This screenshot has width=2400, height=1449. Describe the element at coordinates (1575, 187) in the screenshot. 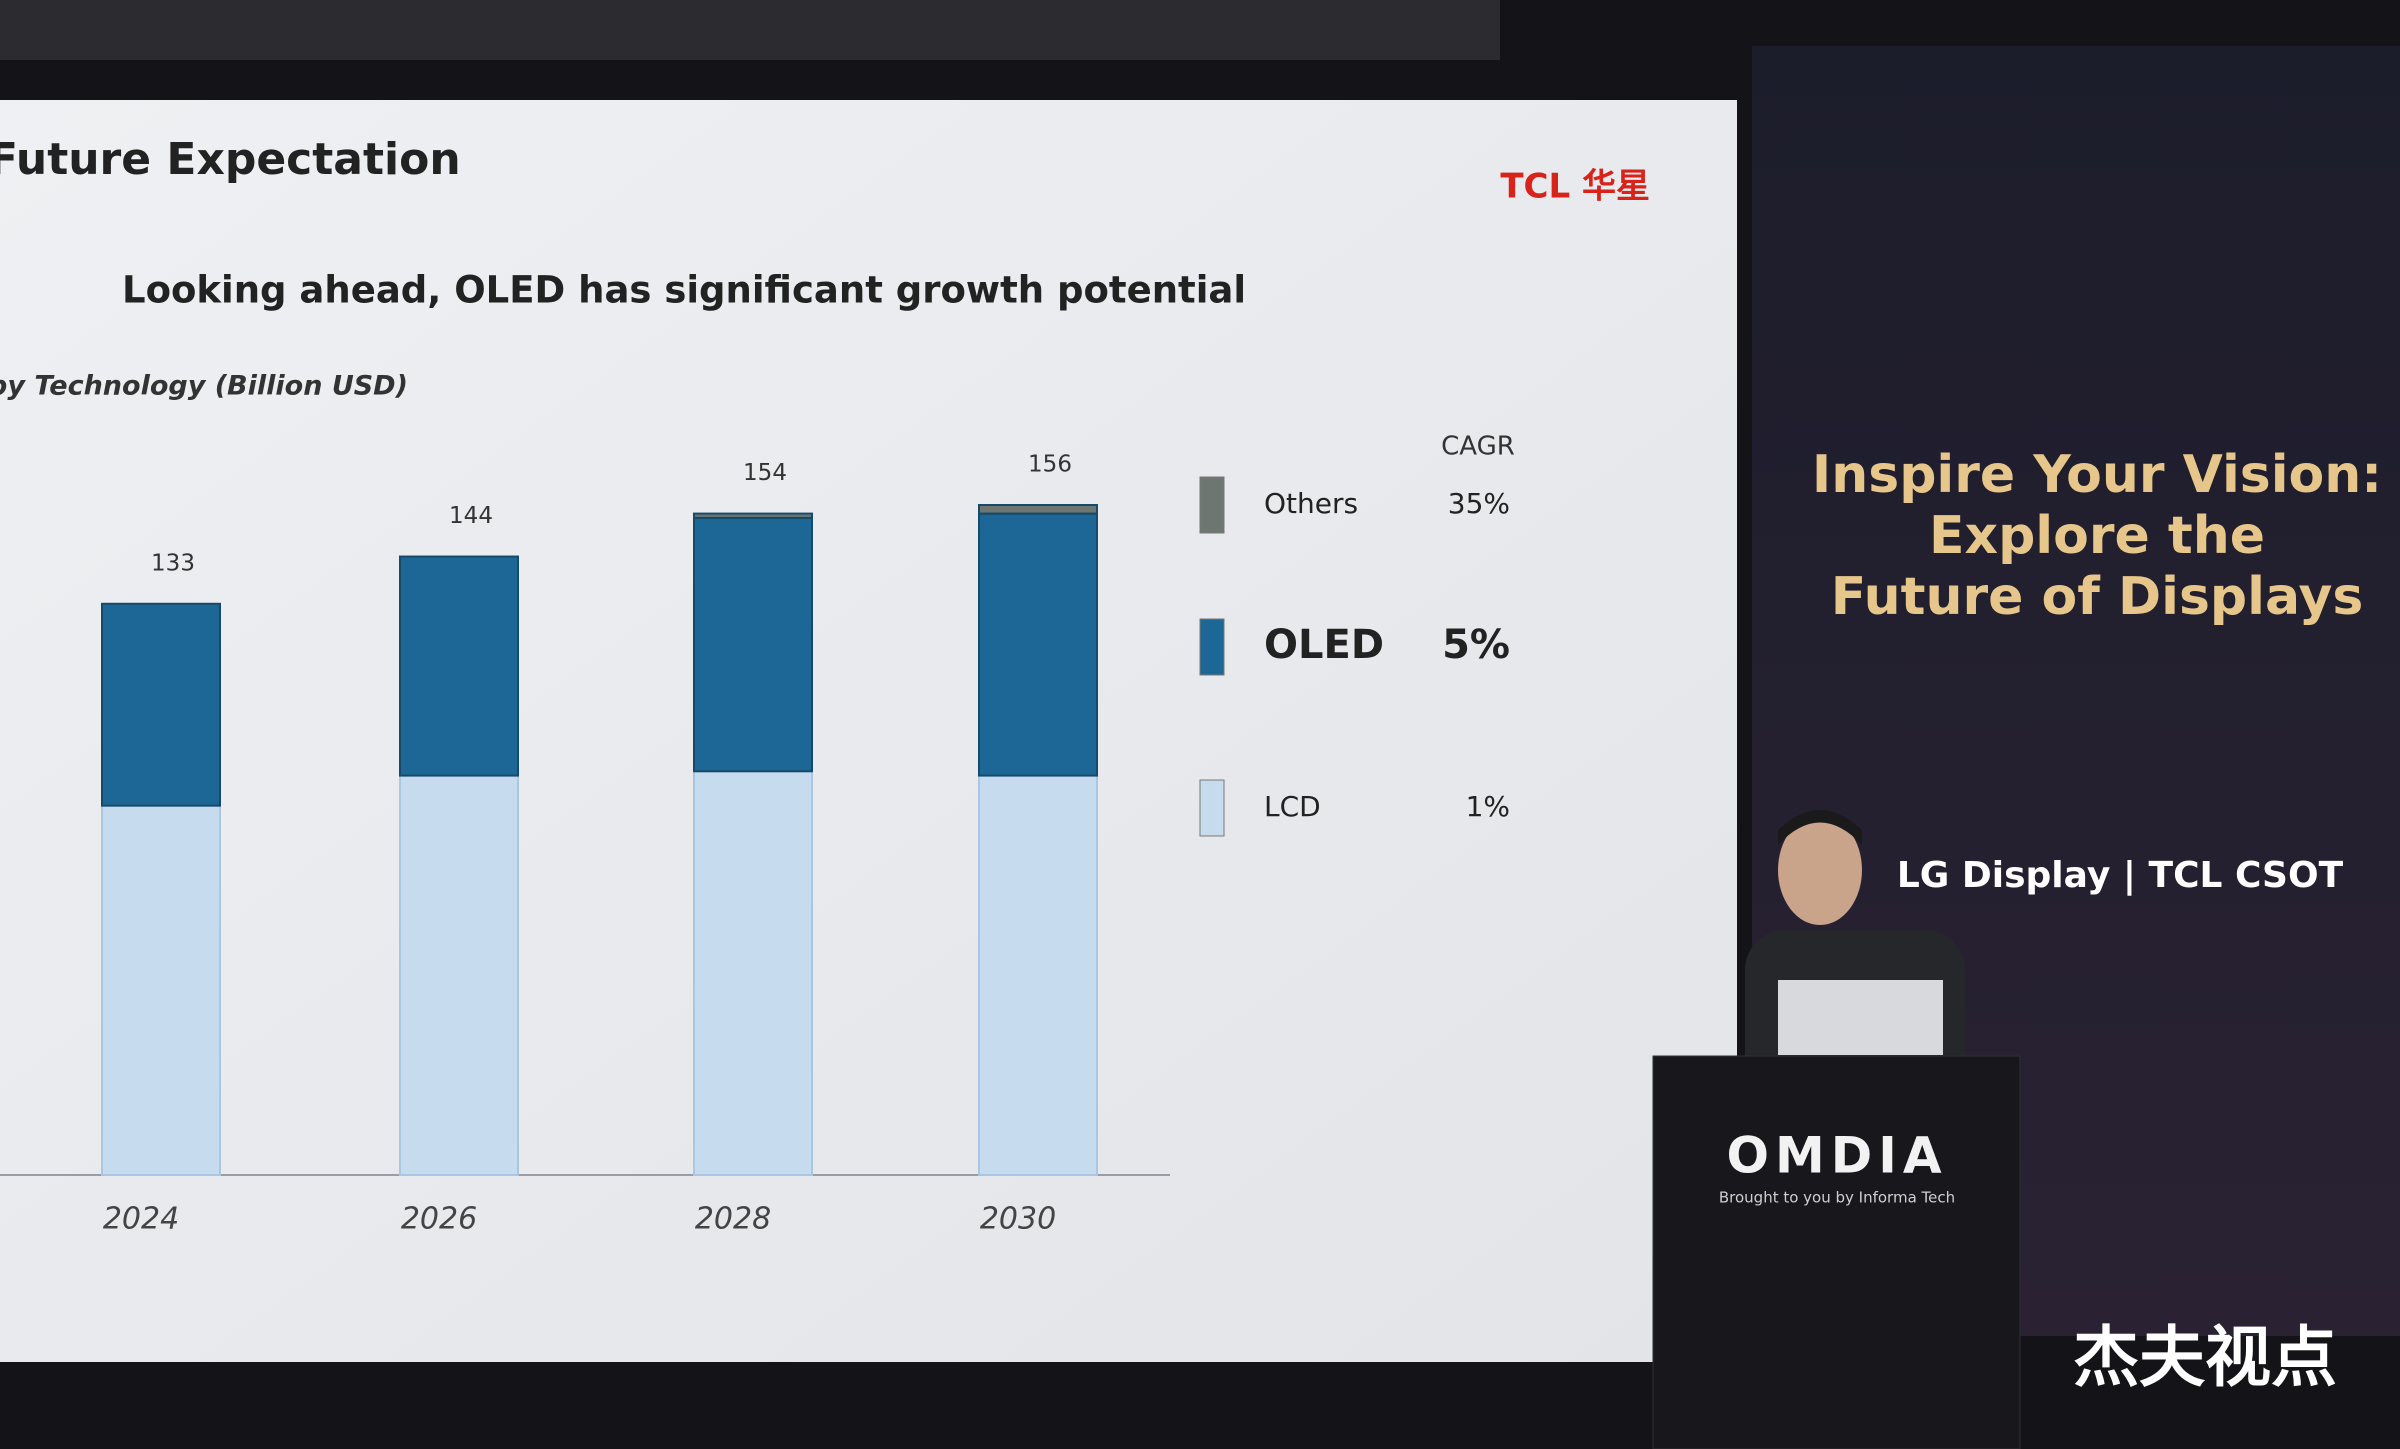

I see `slide-logo: TCL 华星` at that location.